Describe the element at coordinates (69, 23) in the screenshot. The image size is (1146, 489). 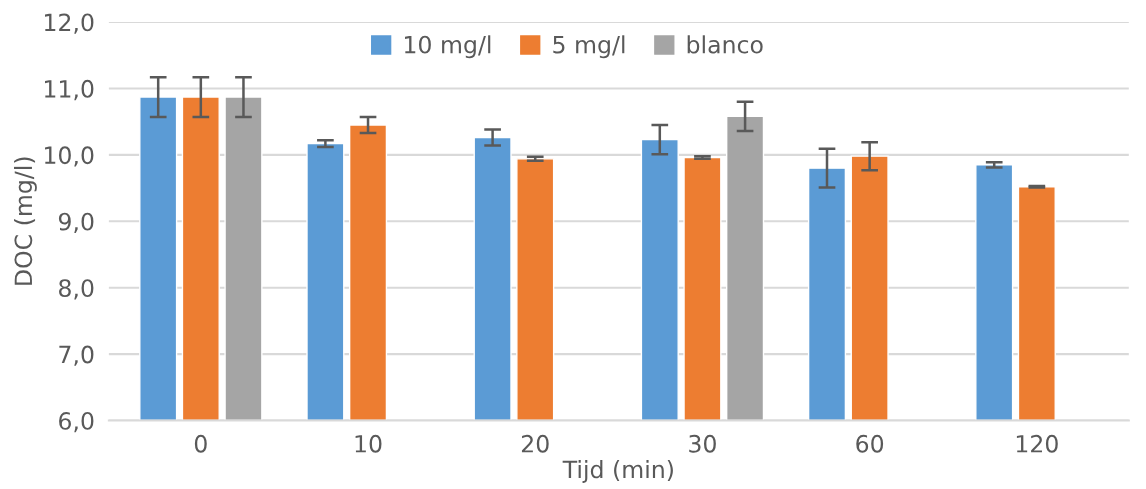
I see `y-tick-label: 12,0` at that location.